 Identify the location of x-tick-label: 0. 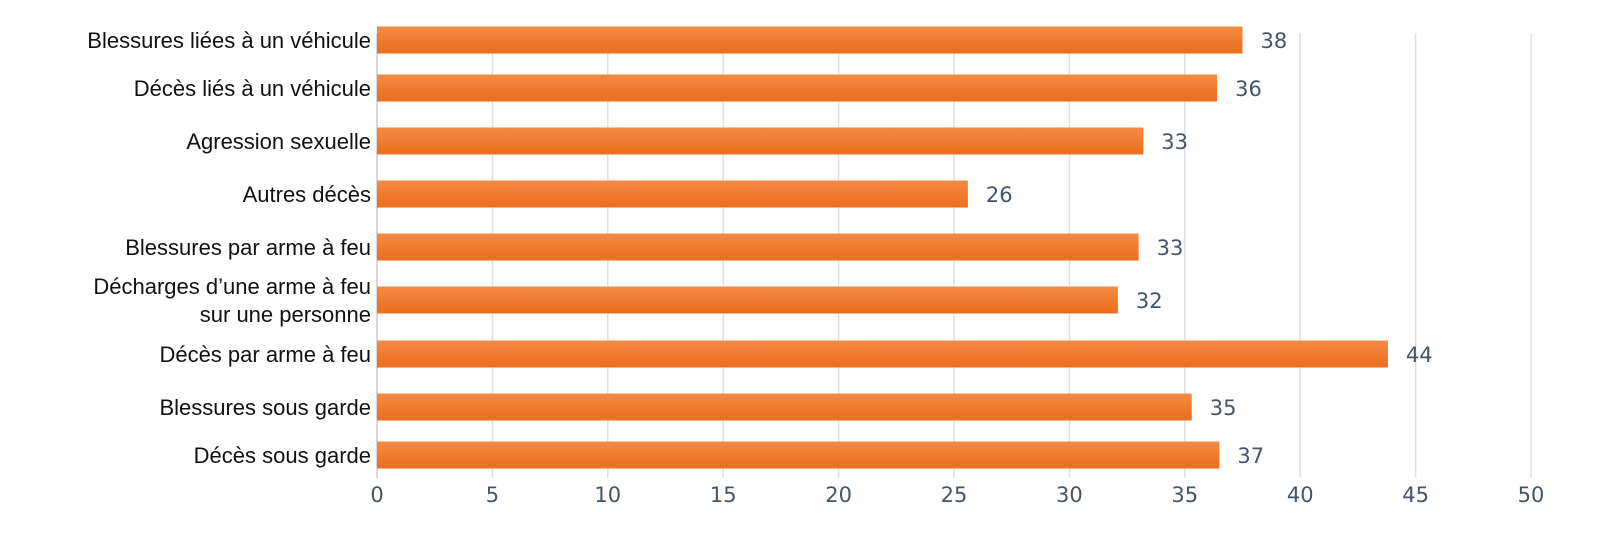
(376, 495).